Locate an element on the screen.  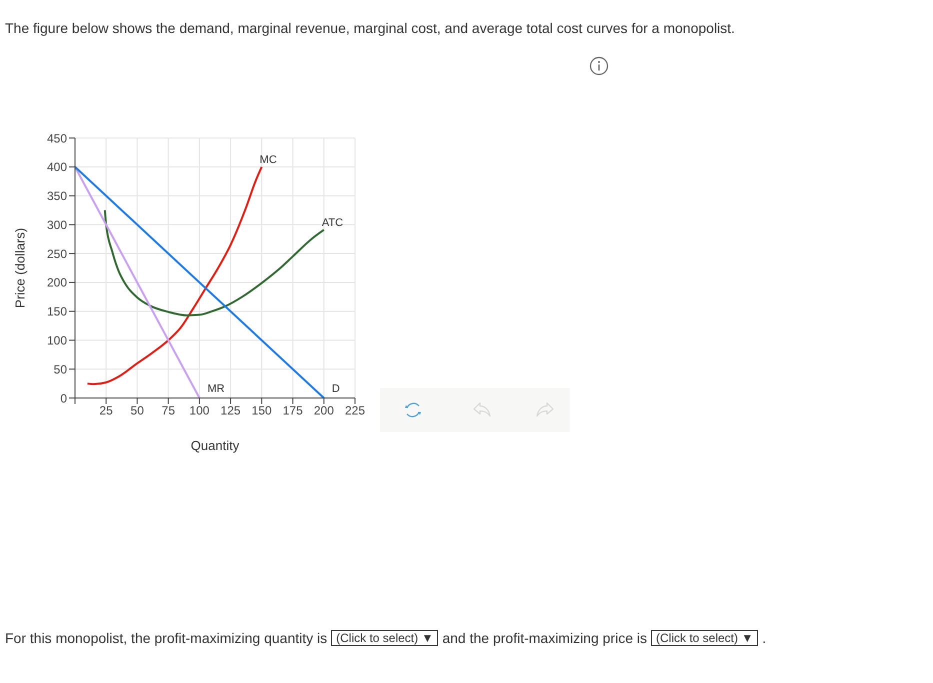
y-tick-label: 200 is located at coordinates (57, 283).